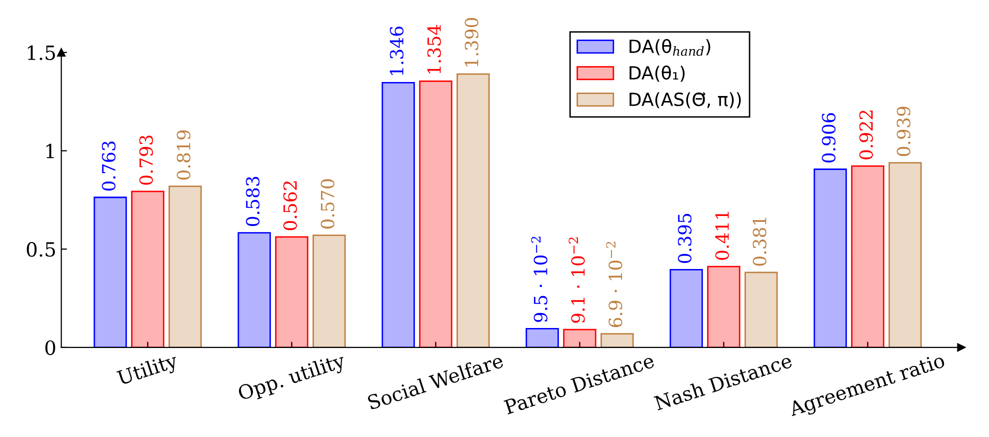  I want to click on data-label: 0.906, so click(829, 138).